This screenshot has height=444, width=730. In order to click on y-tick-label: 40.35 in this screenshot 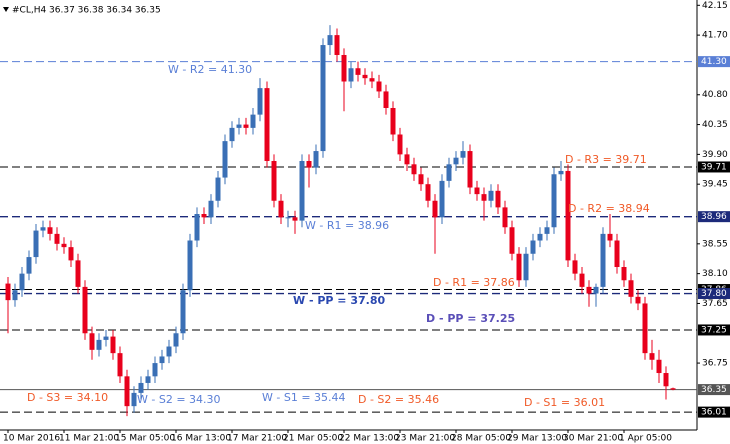, I will do `click(715, 125)`.